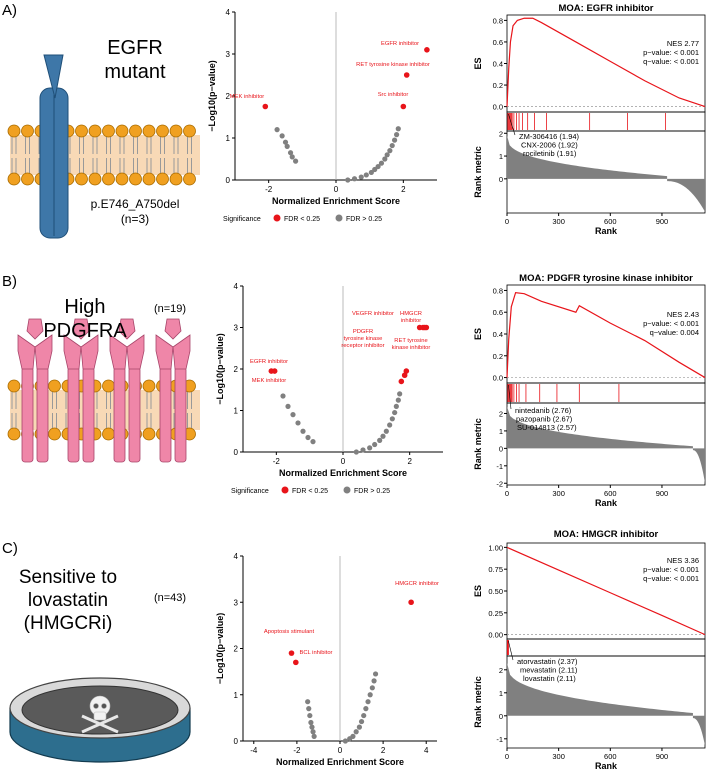 This screenshot has width=708, height=774. What do you see at coordinates (495, 547) in the screenshot?
I see `y-tick-label: 1.00` at bounding box center [495, 547].